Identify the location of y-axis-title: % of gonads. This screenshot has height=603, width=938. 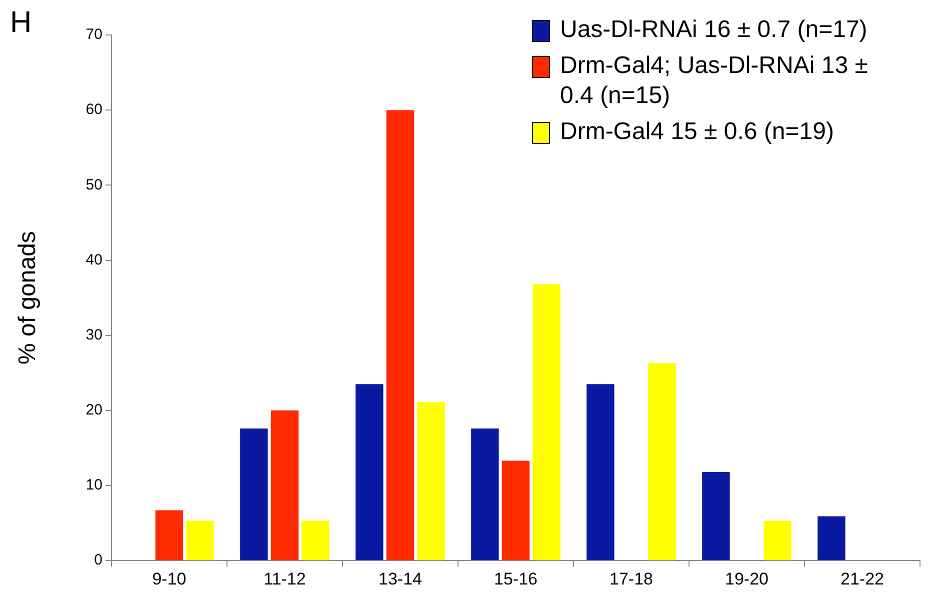
(28, 298).